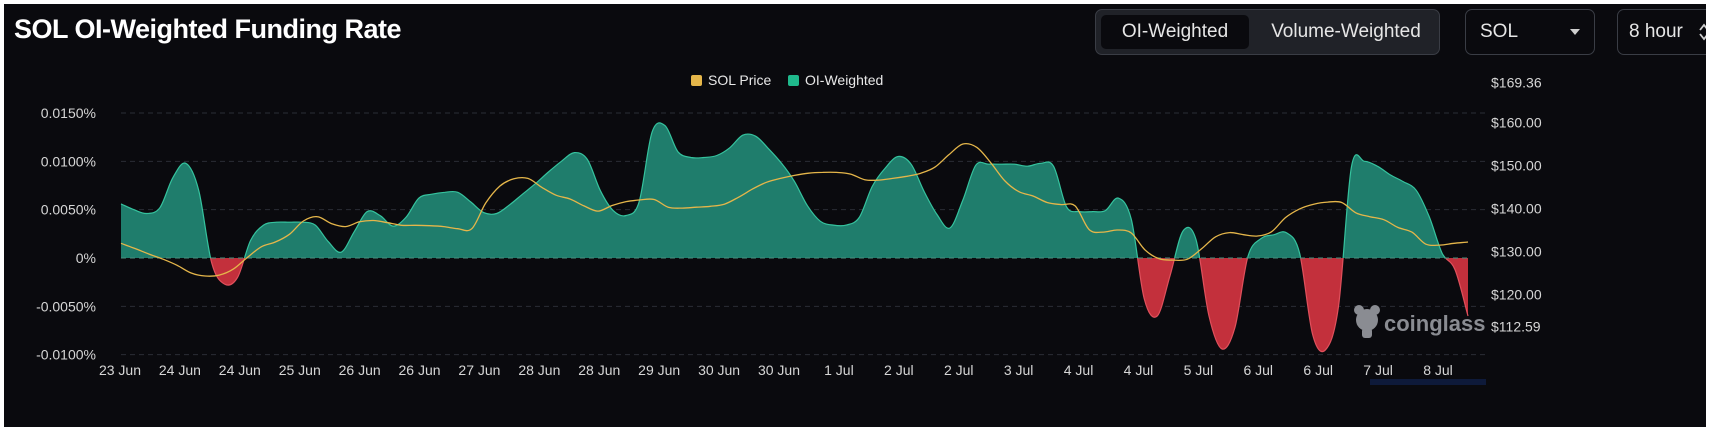 The width and height of the screenshot is (1710, 441). Describe the element at coordinates (68, 113) in the screenshot. I see `y-left-tick-label: 0.0150%` at that location.